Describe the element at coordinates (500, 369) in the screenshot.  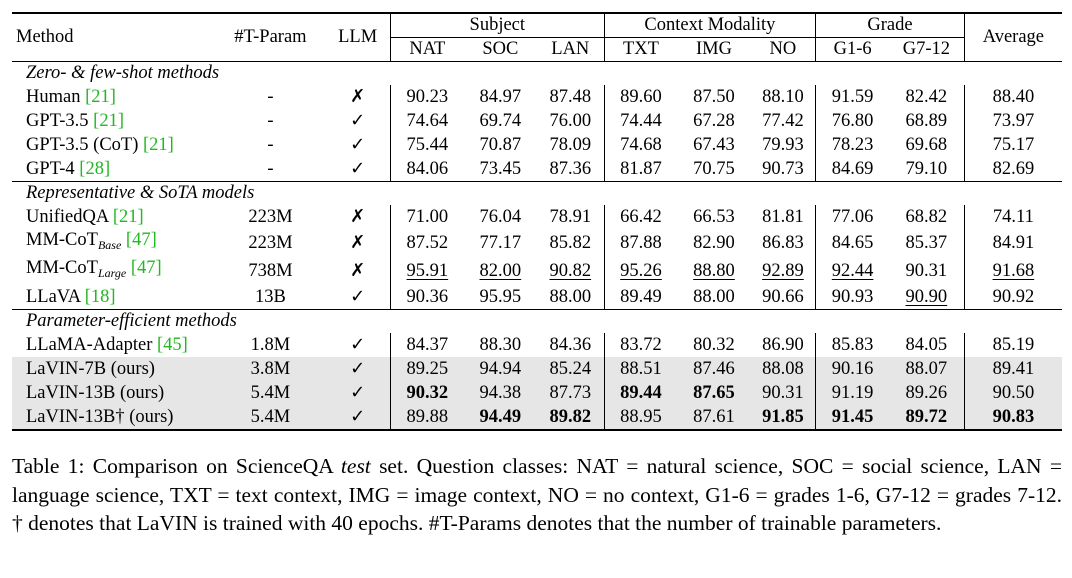
I see `score-cell: 94.94` at that location.